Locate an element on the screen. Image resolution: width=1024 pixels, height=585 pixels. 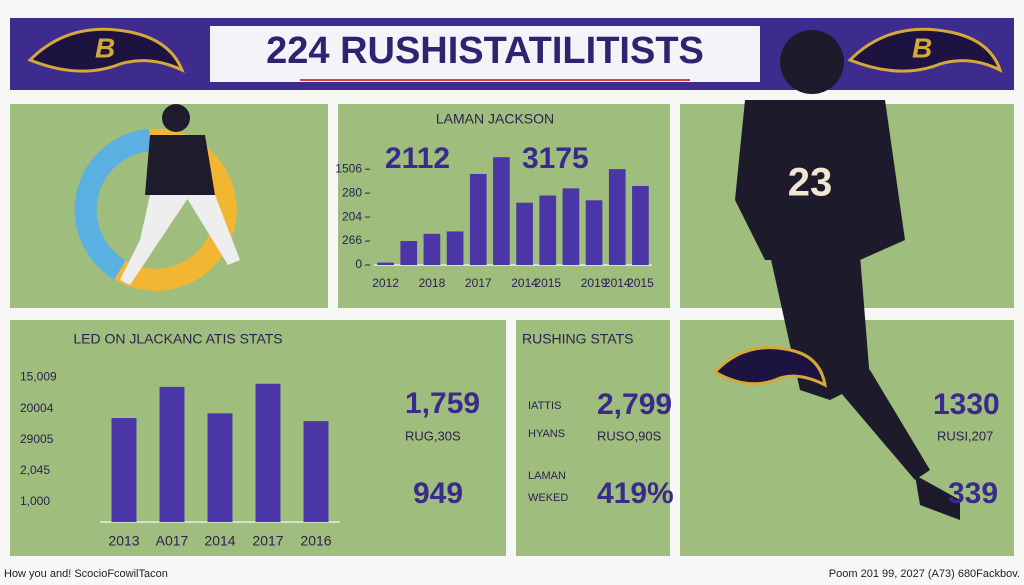
x-tick-label: 2019 is located at coordinates (594, 283).